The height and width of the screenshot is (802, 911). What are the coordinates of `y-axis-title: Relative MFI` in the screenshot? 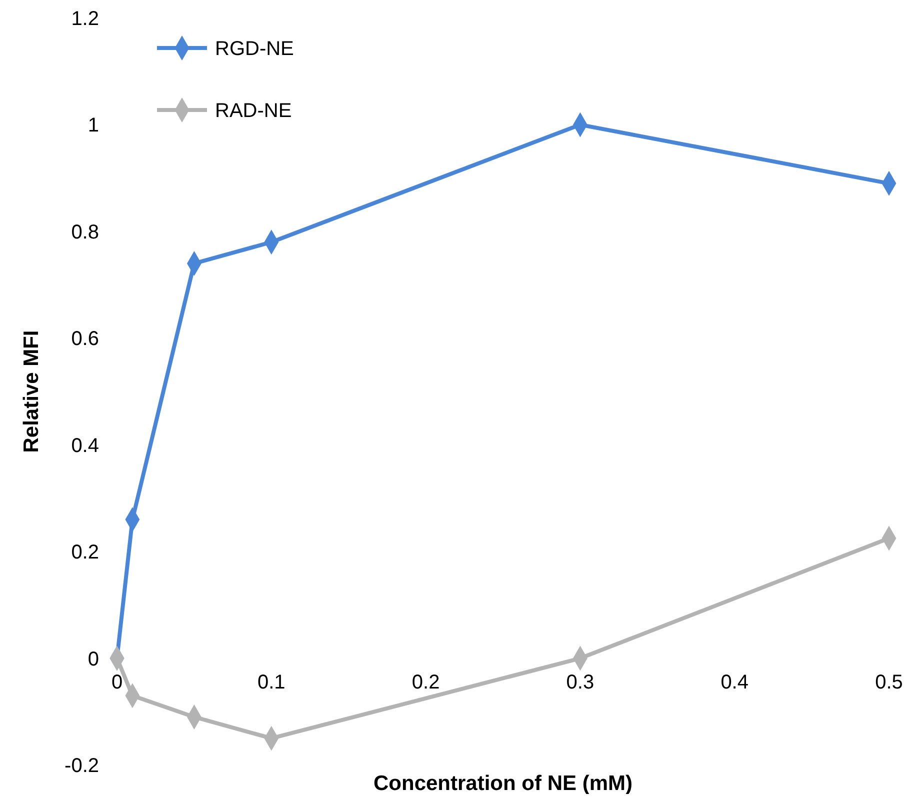 It's located at (31, 391).